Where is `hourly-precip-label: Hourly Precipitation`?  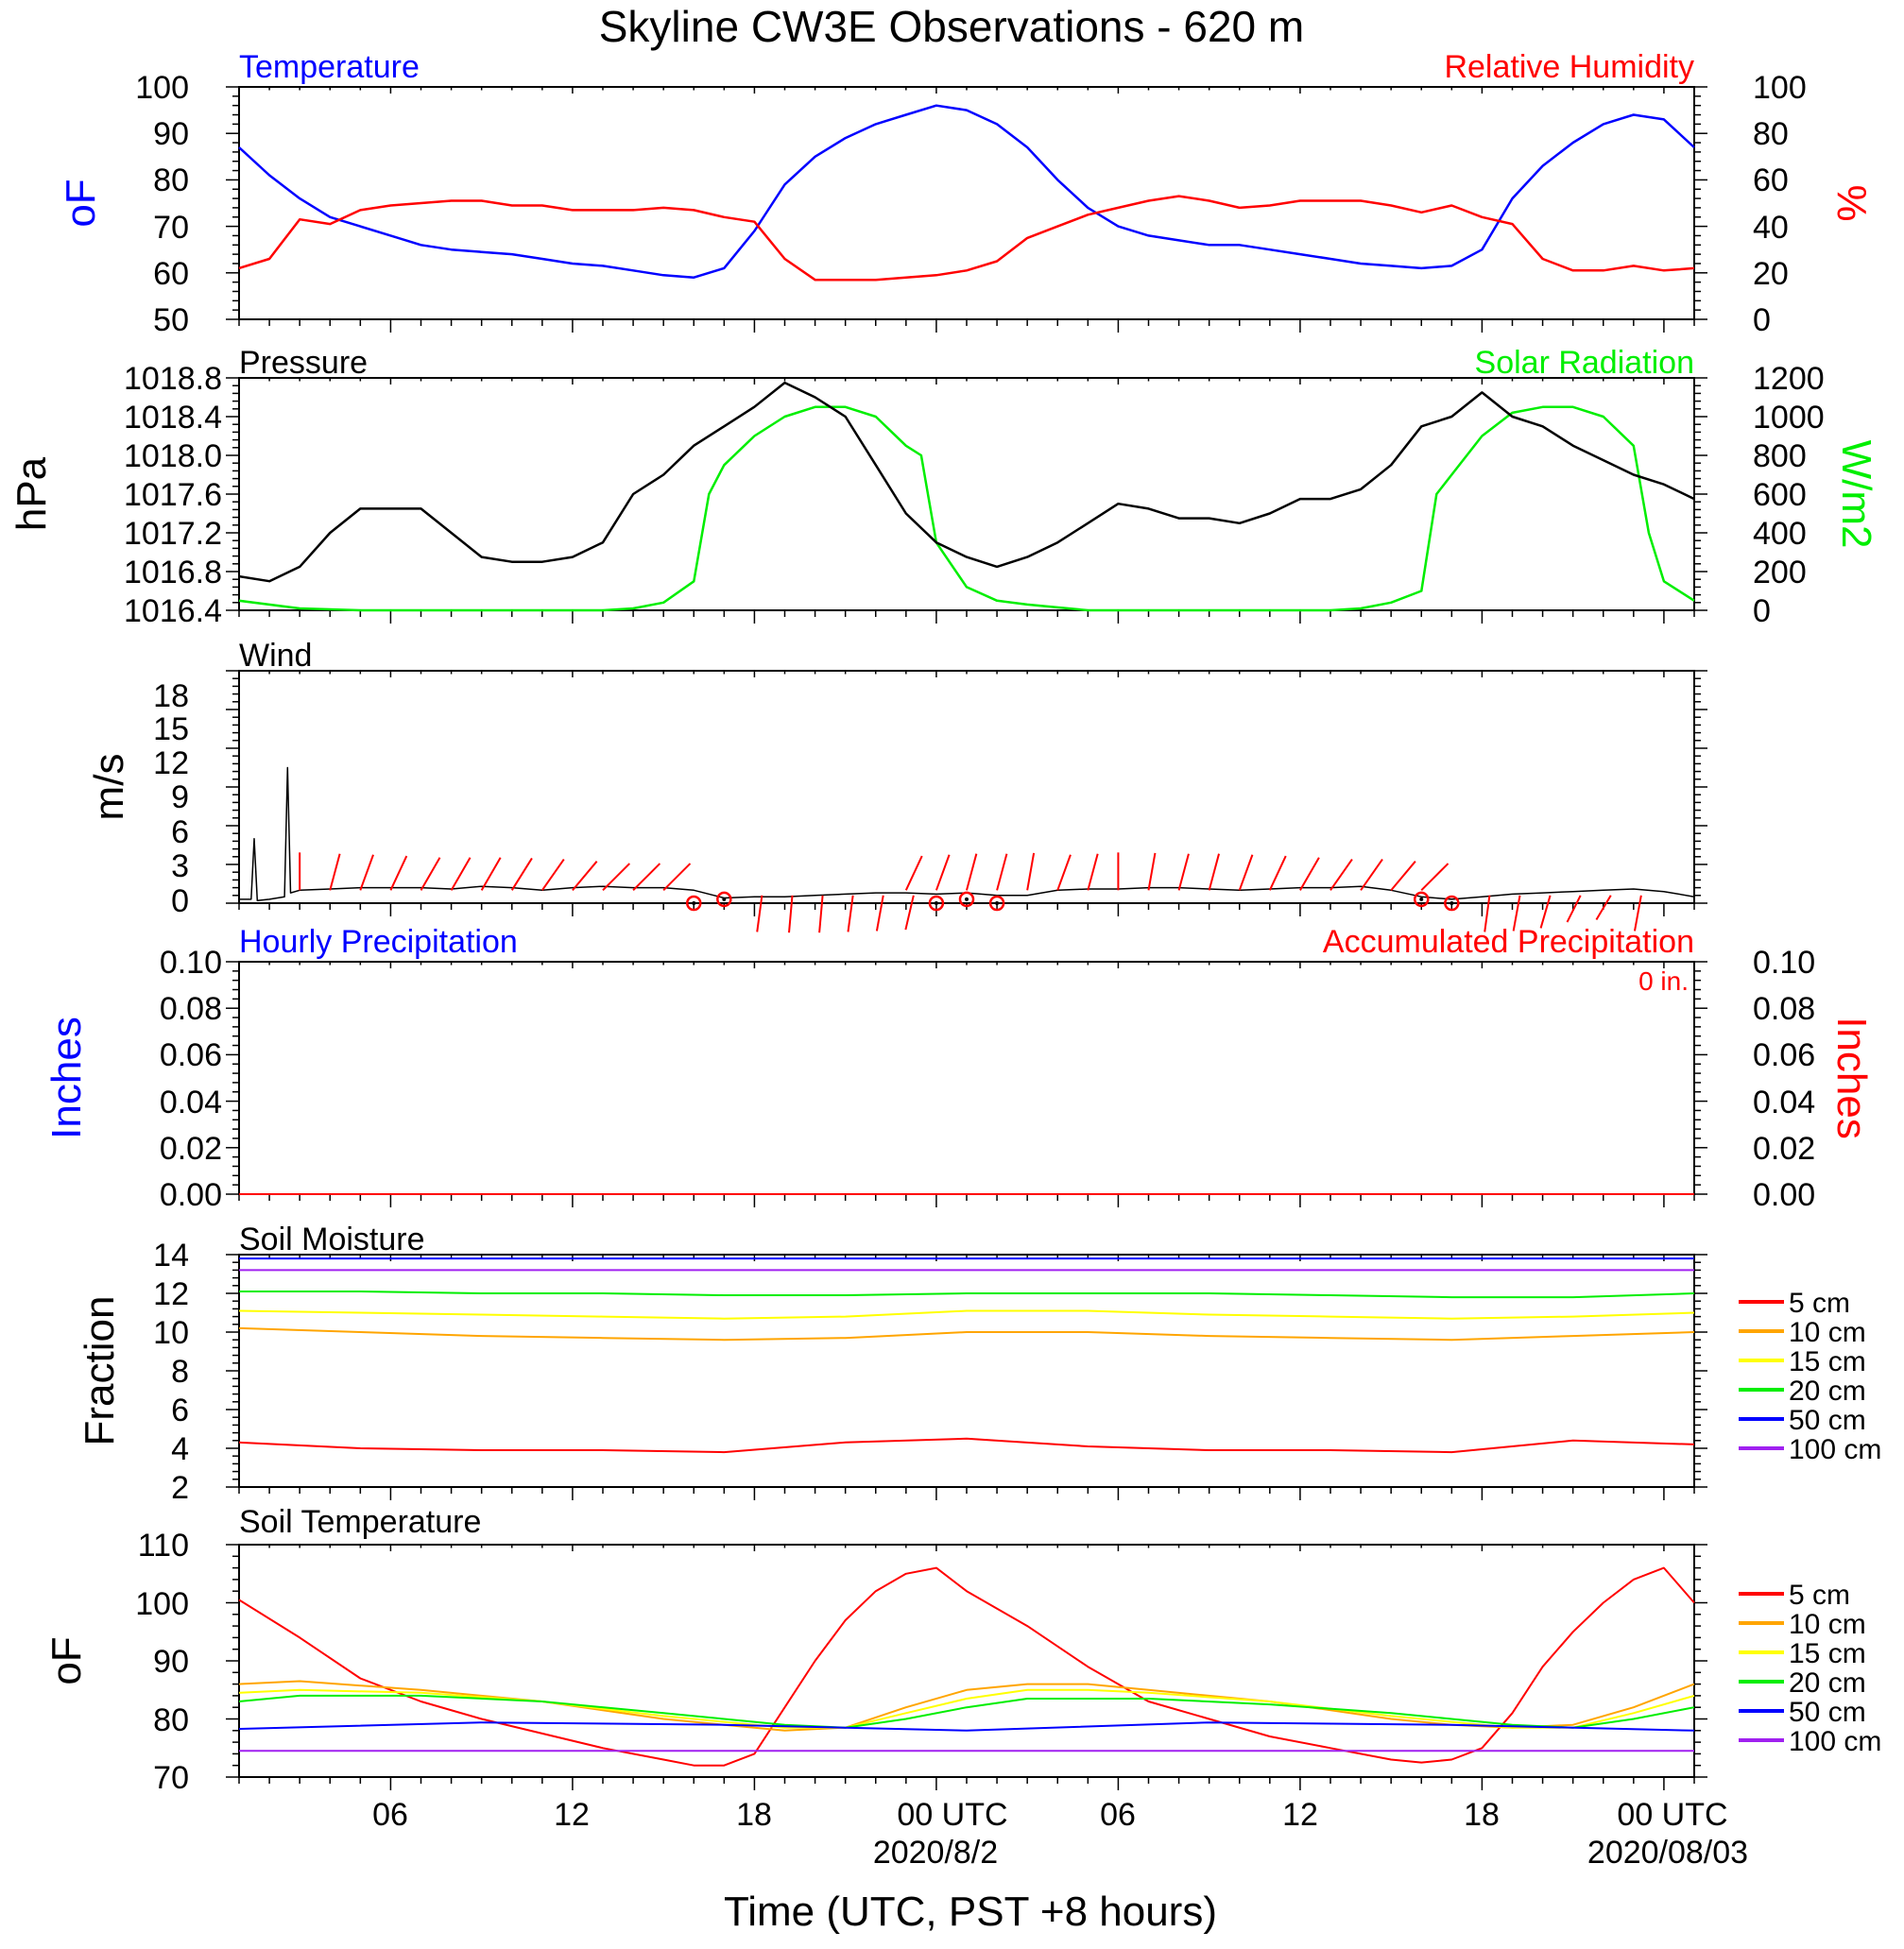 hourly-precip-label: Hourly Precipitation is located at coordinates (378, 942).